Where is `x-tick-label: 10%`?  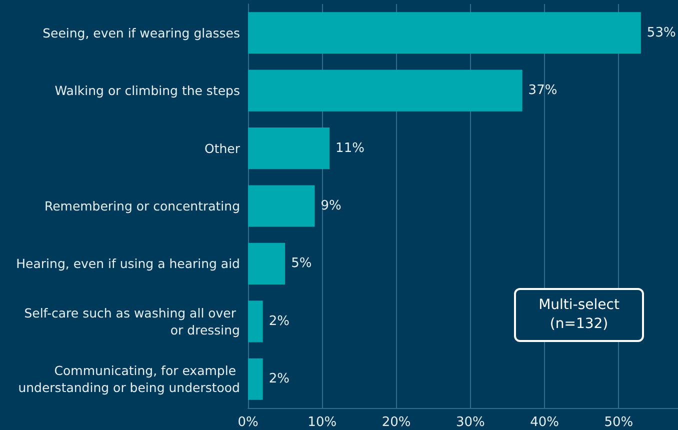
x-tick-label: 10% is located at coordinates (322, 422).